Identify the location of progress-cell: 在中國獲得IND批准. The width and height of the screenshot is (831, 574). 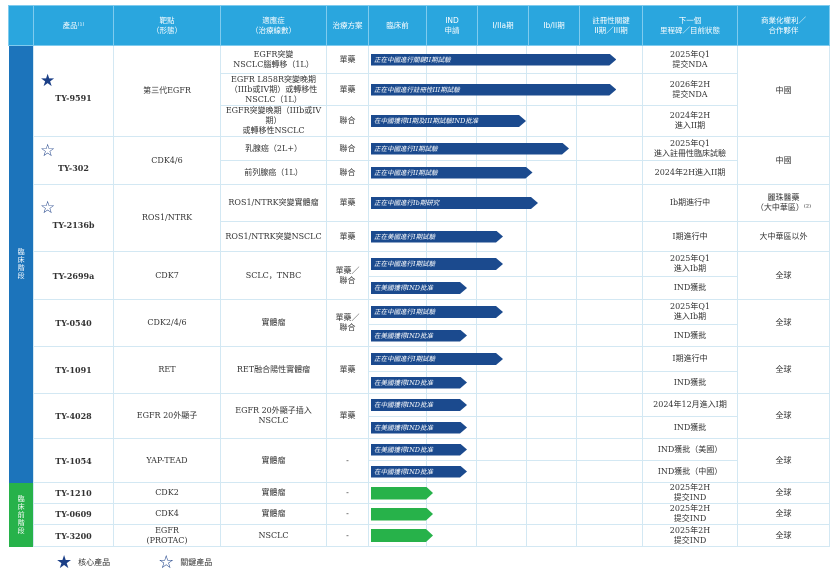
(505, 471).